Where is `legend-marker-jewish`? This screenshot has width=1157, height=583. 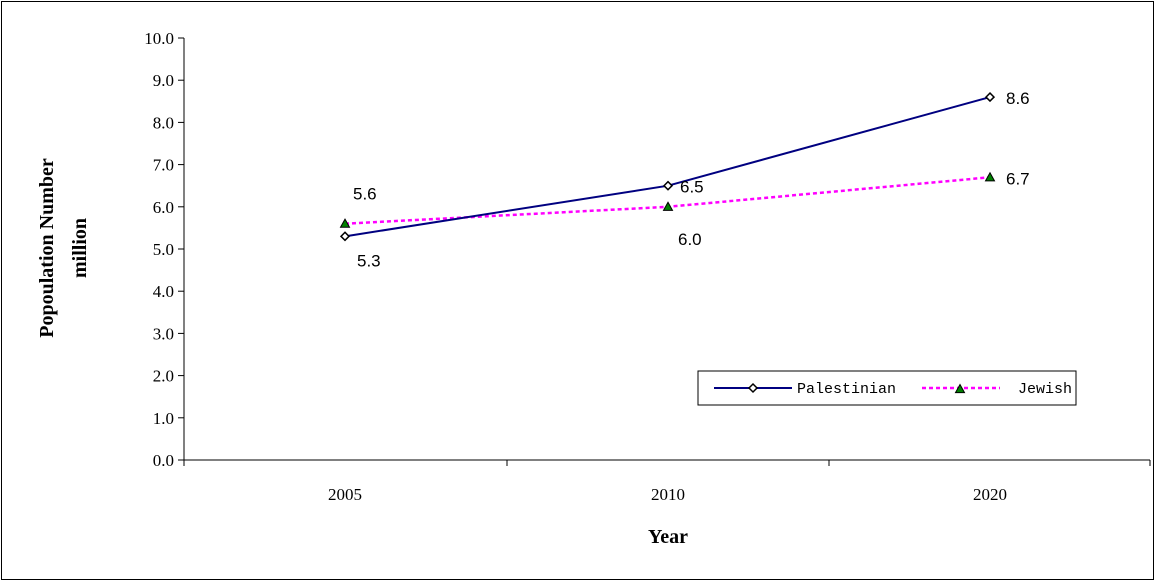 legend-marker-jewish is located at coordinates (960, 388).